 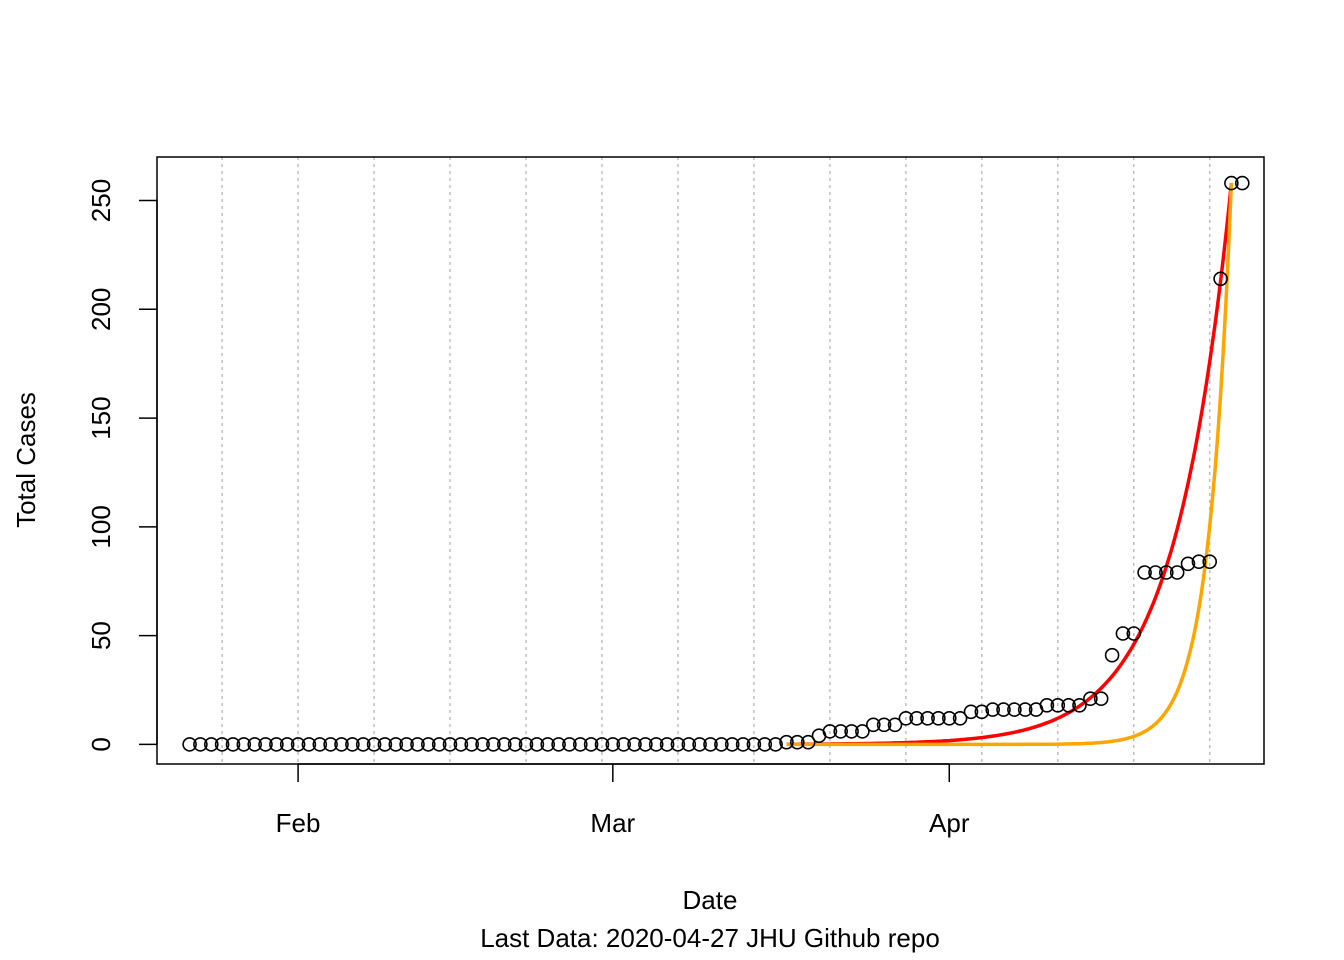 I want to click on chart-caption: Last Data: 2020-04-27 JHU Github repo, so click(x=710, y=938).